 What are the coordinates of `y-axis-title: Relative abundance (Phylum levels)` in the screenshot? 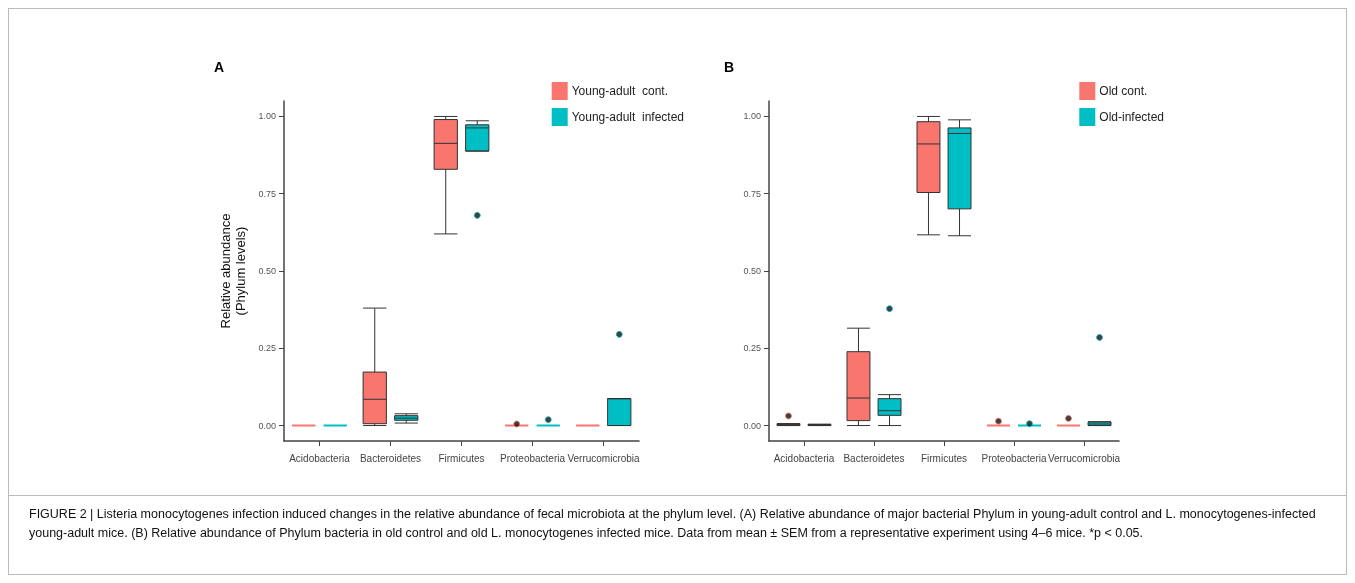 It's located at (232, 271).